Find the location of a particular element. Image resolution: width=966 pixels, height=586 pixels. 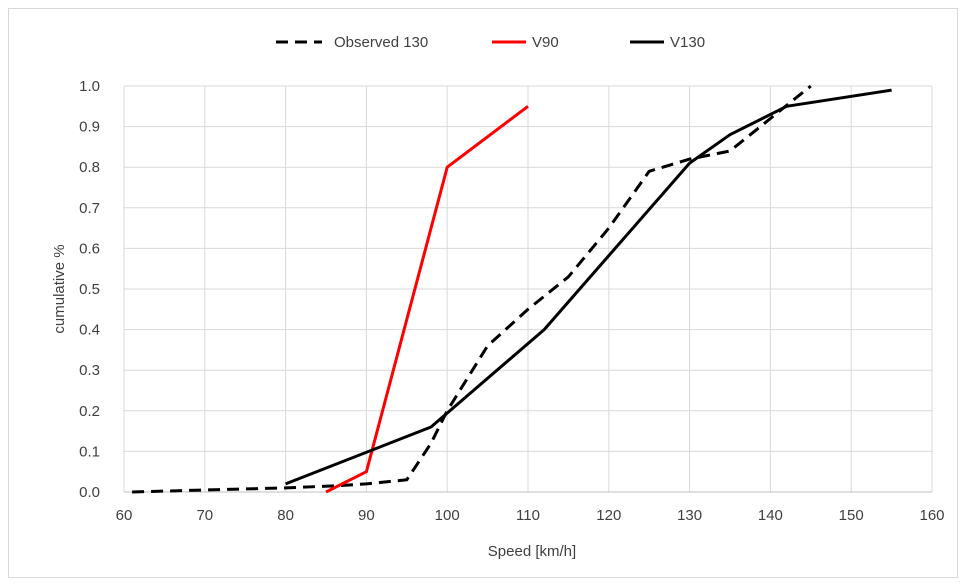

x-tick-label: 150 is located at coordinates (851, 515).